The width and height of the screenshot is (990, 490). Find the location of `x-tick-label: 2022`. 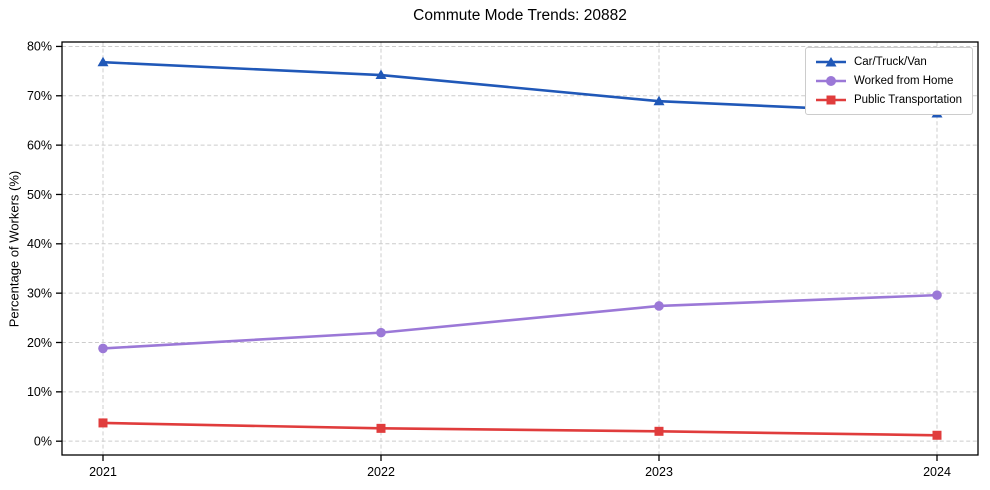

x-tick-label: 2022 is located at coordinates (381, 472).